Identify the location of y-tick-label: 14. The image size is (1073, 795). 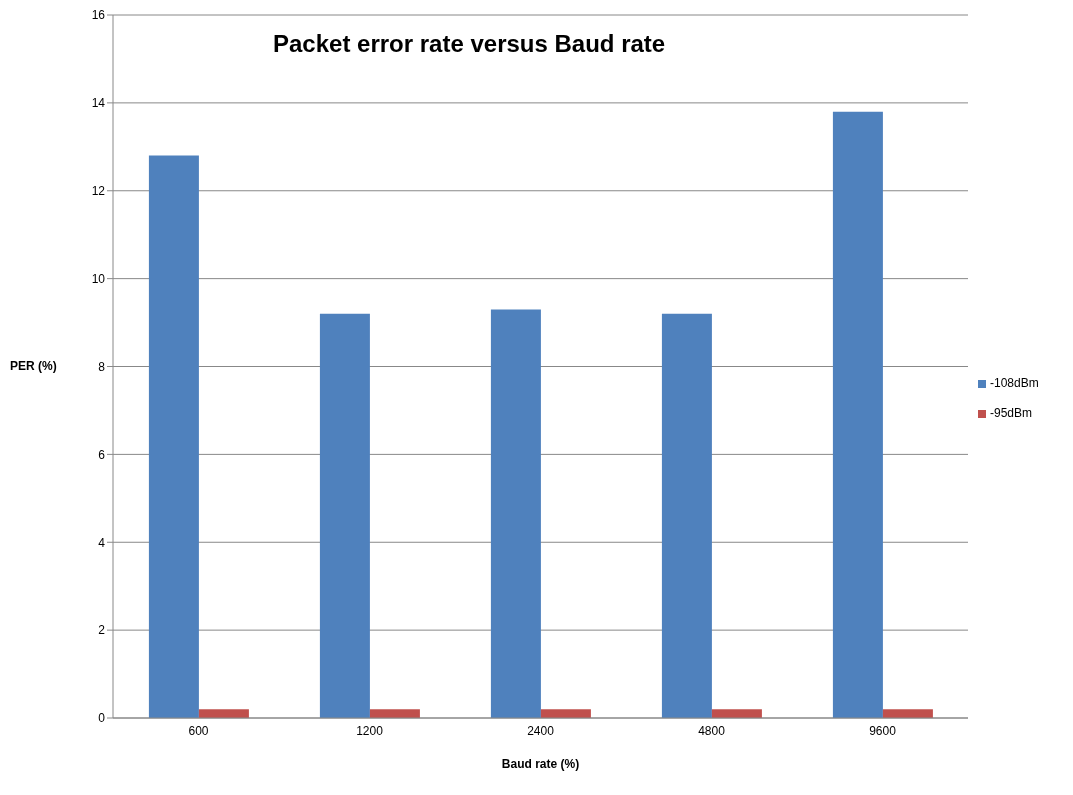
(98, 103).